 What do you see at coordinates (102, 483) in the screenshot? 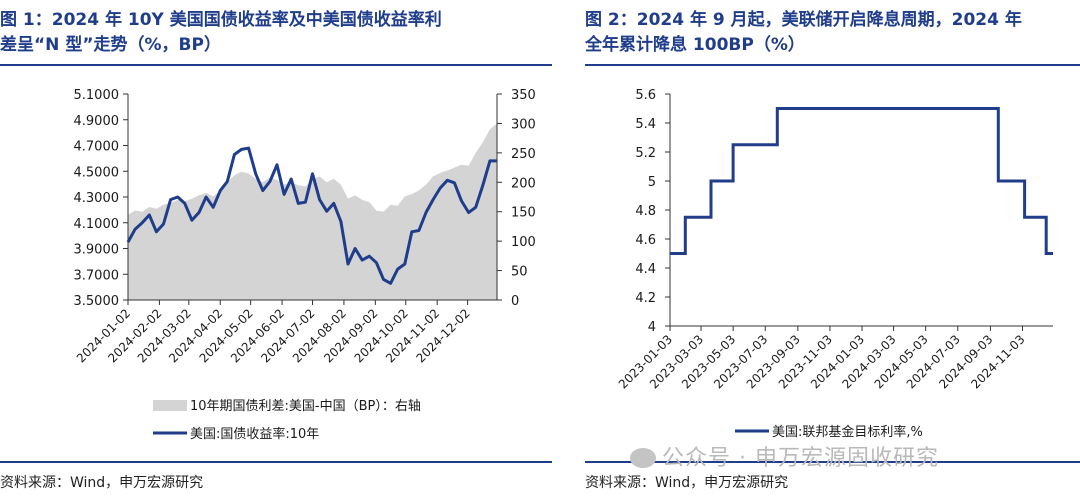
I see `chart-1-source: 资料来源：Wind，申万宏源研究` at bounding box center [102, 483].